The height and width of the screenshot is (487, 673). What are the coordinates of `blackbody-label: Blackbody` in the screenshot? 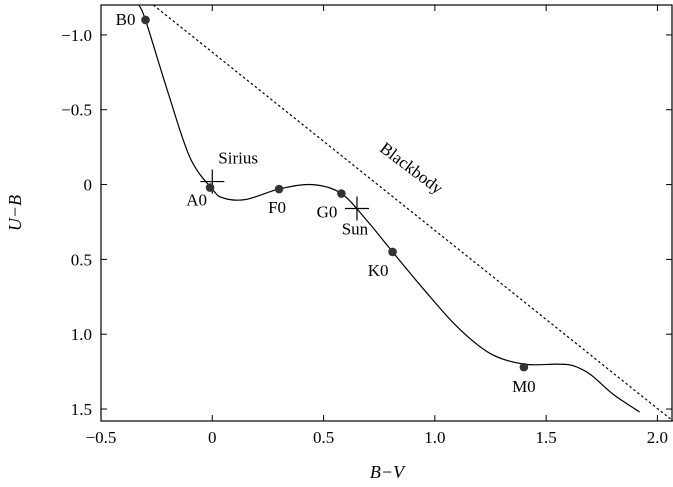 It's located at (411, 168).